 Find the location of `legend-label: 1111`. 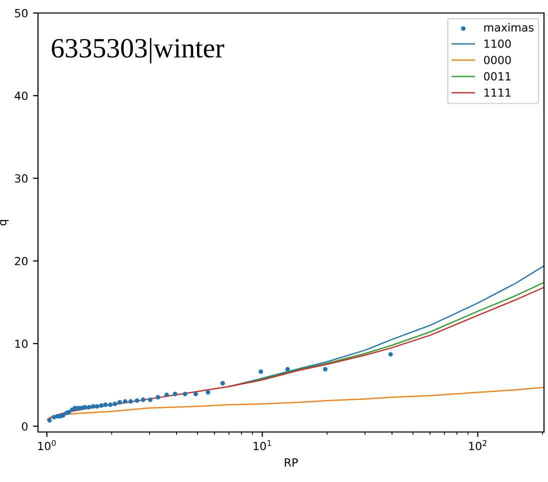

legend-label: 1111 is located at coordinates (497, 92).